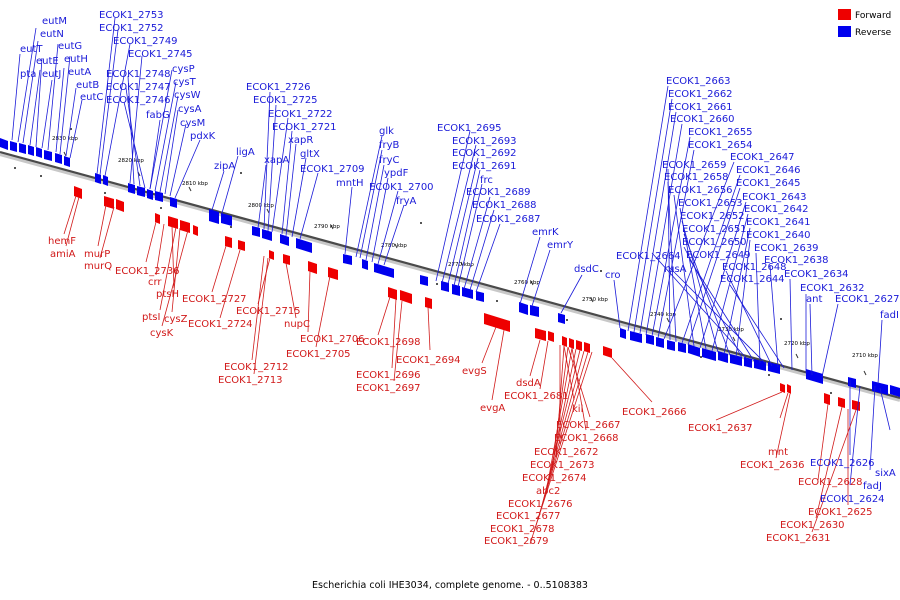  Describe the element at coordinates (167, 294) in the screenshot. I see `gene-label: ptsH` at that location.